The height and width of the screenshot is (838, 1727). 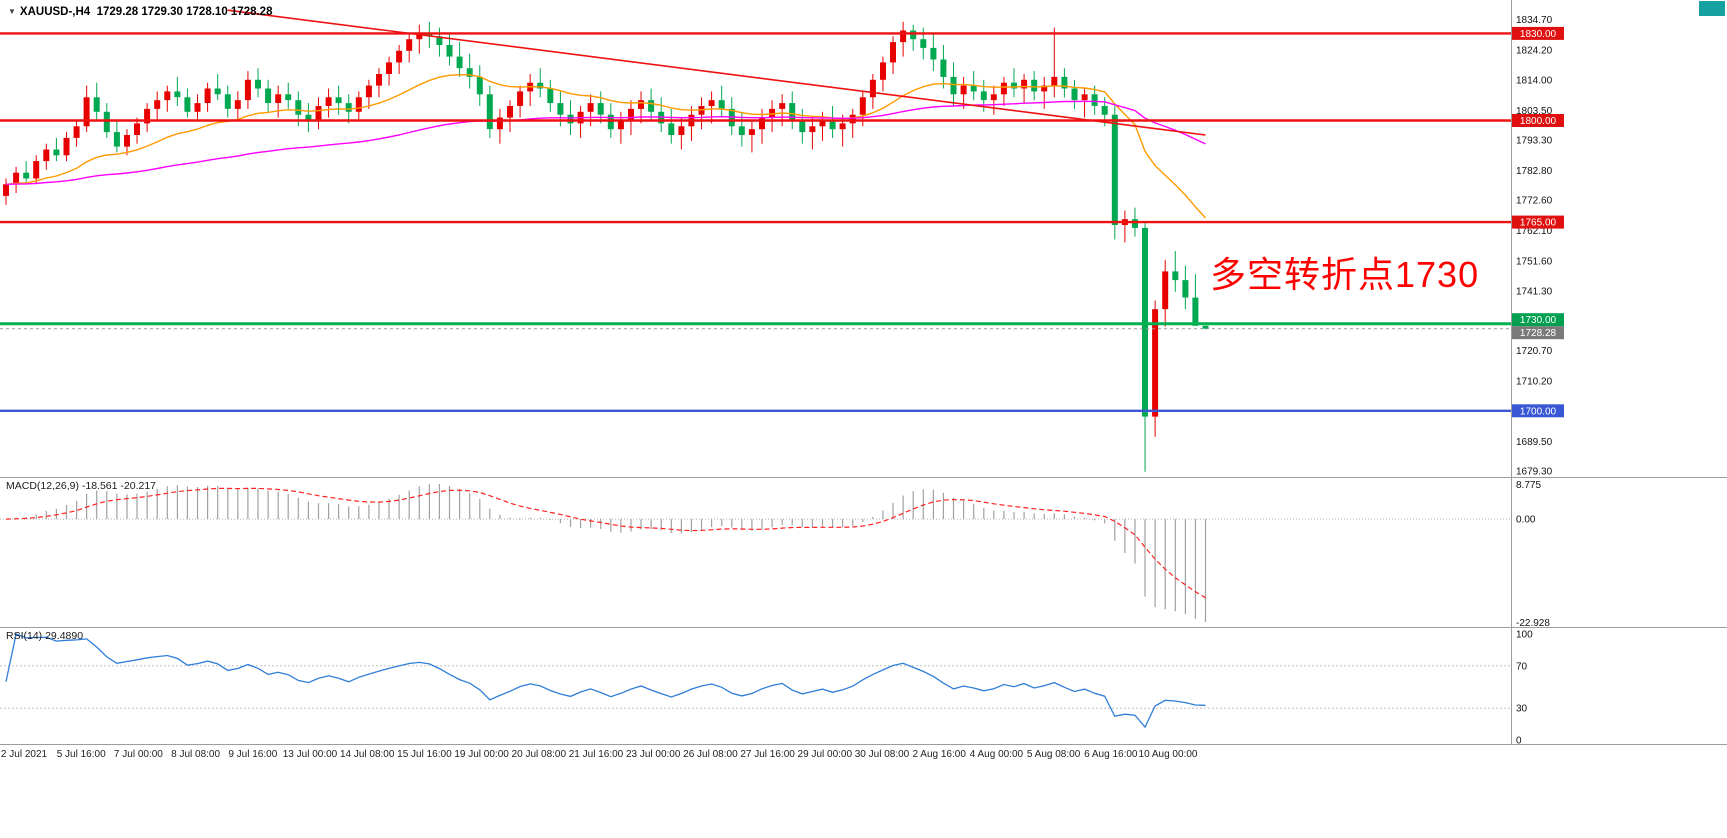 What do you see at coordinates (1538, 320) in the screenshot?
I see `price-badge-label: 1730.00` at bounding box center [1538, 320].